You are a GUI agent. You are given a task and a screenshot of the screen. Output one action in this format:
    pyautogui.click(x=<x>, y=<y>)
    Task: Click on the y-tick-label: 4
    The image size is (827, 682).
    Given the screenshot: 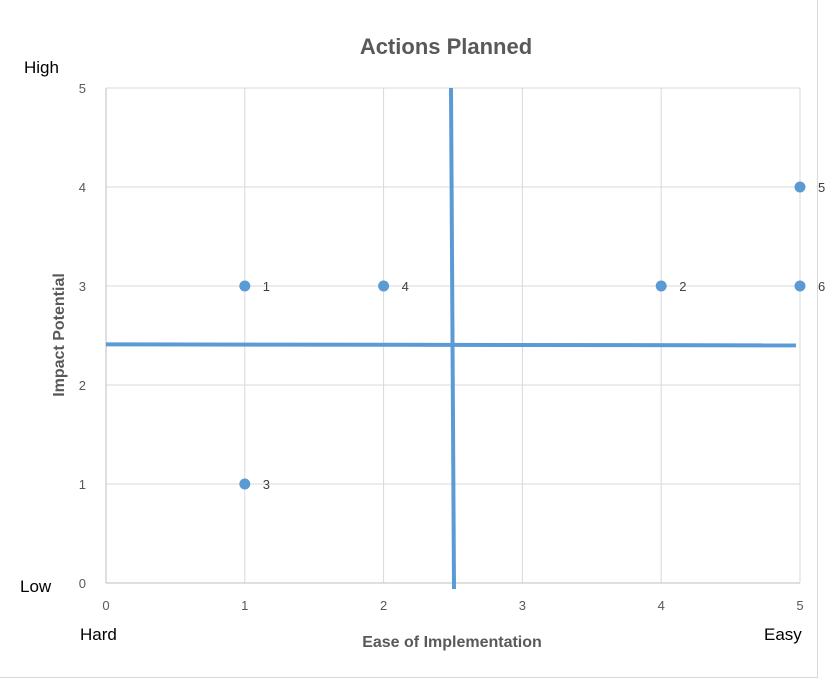 What is the action you would take?
    pyautogui.click(x=82, y=187)
    